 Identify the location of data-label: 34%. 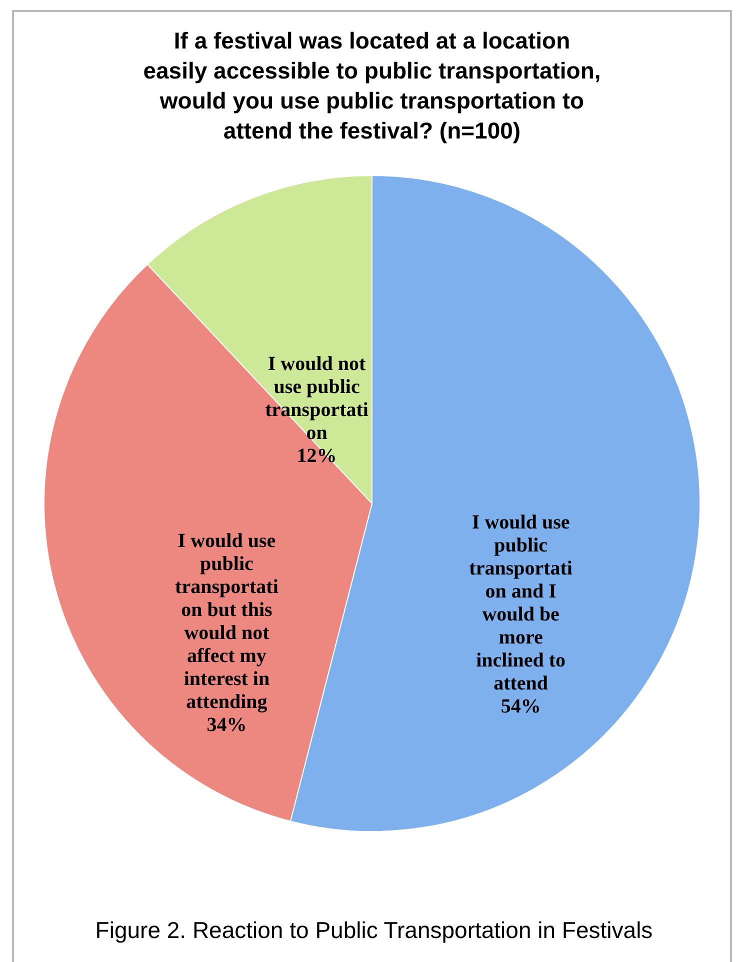
(226, 725).